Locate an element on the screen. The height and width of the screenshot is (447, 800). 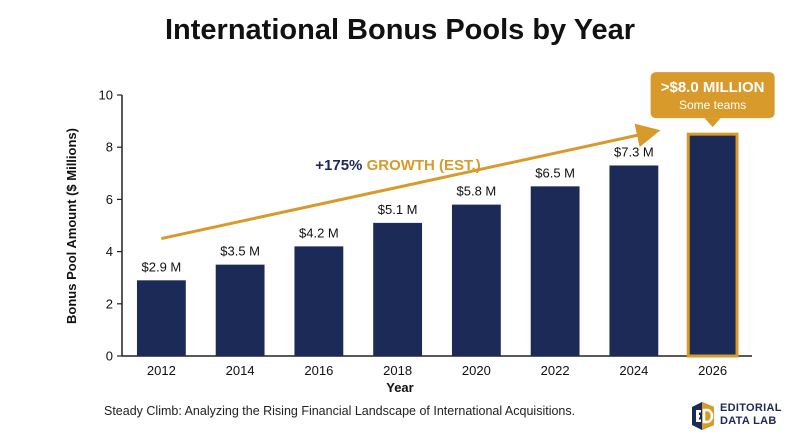
callout-pointer is located at coordinates (712, 123).